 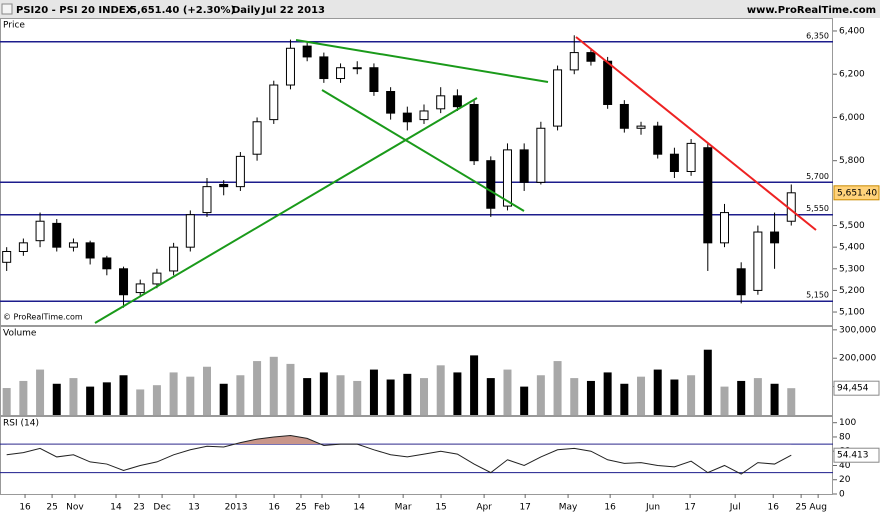 I want to click on last-price-label: 5,651.40, so click(x=857, y=193).